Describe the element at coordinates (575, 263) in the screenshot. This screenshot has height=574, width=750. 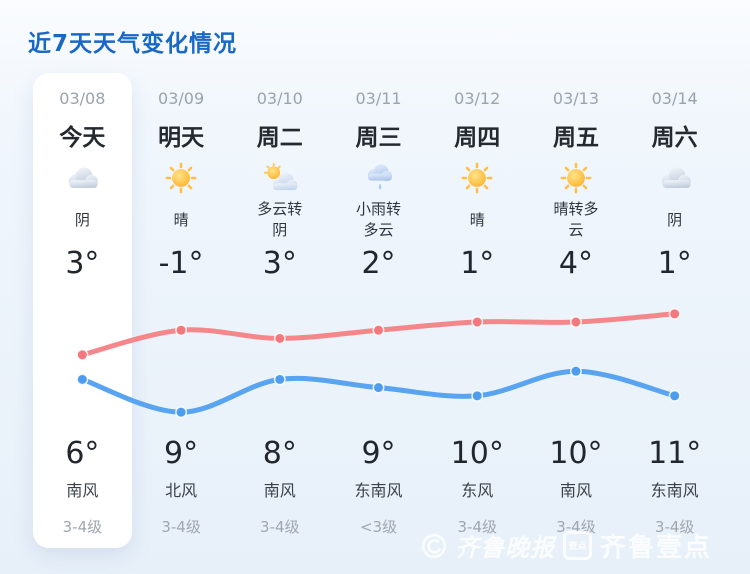
I see `low-temp: 4°` at that location.